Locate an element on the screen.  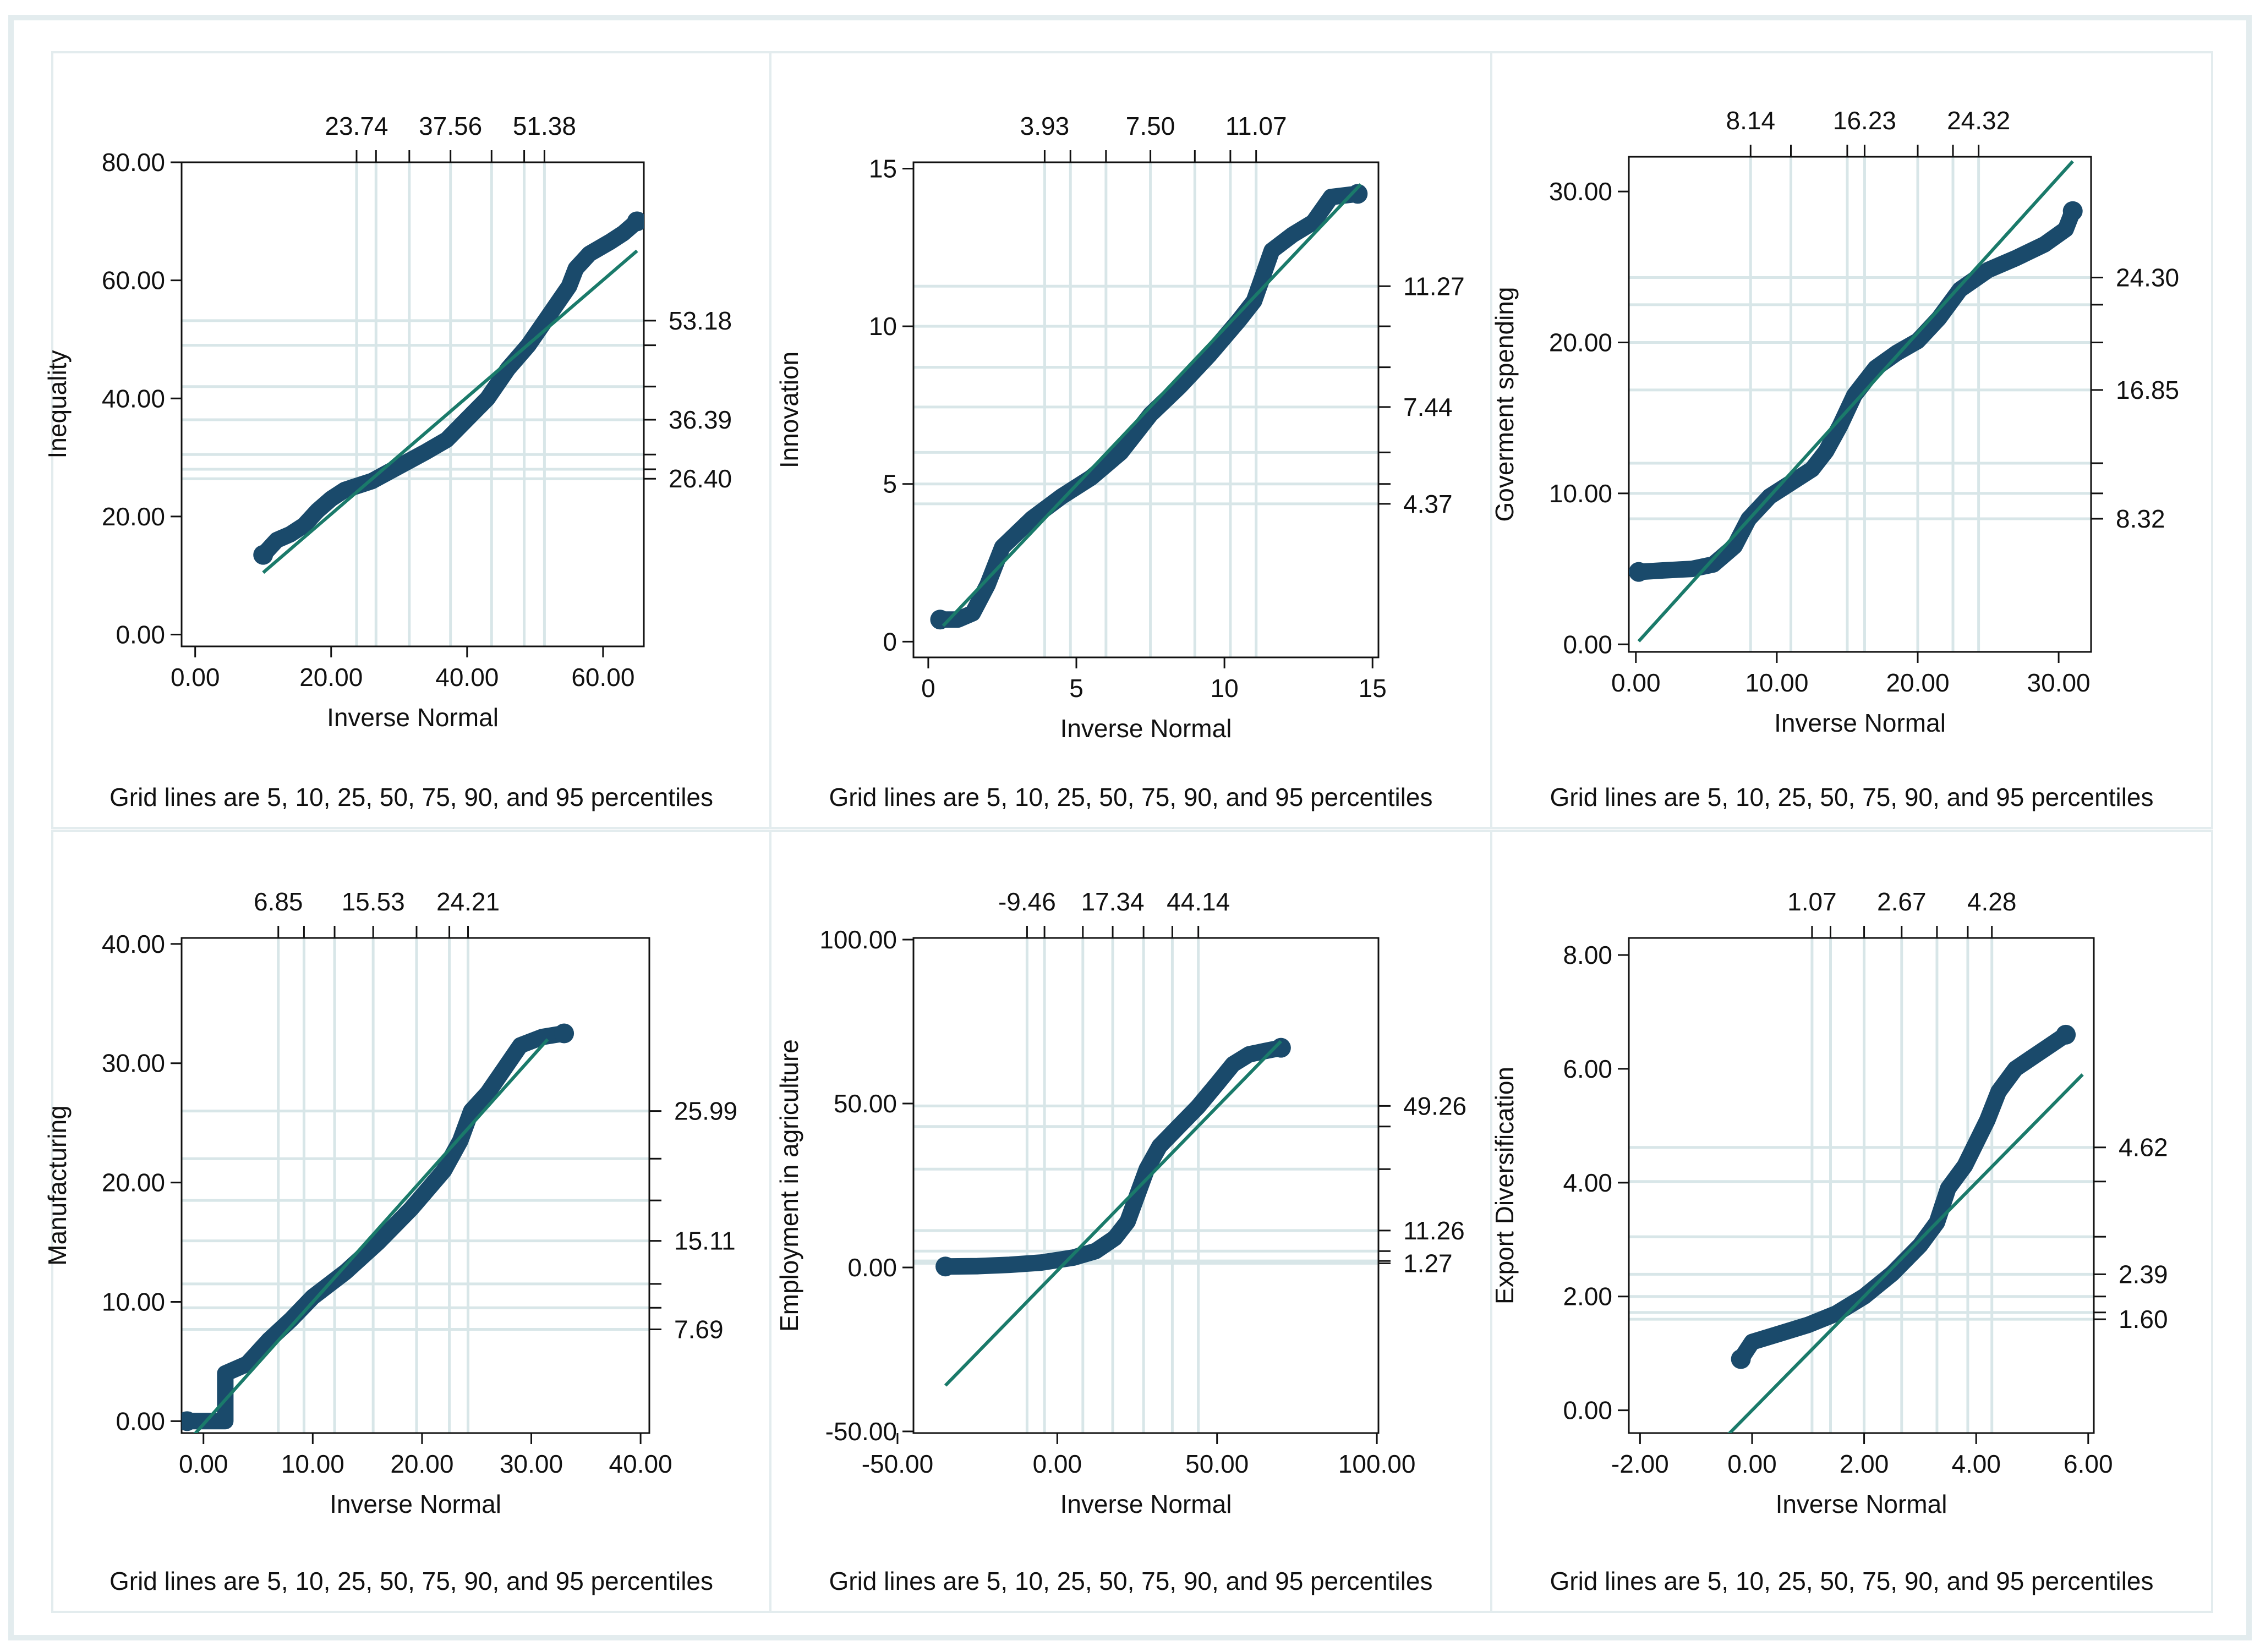
y-axis-title: Goverment spending is located at coordinates (1504, 405).